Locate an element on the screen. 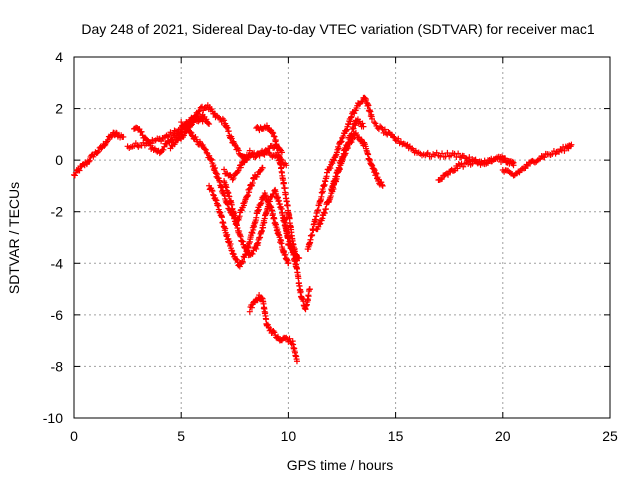 The width and height of the screenshot is (640, 480). y-axis-label: SDTVAR / TECUs is located at coordinates (14, 238).